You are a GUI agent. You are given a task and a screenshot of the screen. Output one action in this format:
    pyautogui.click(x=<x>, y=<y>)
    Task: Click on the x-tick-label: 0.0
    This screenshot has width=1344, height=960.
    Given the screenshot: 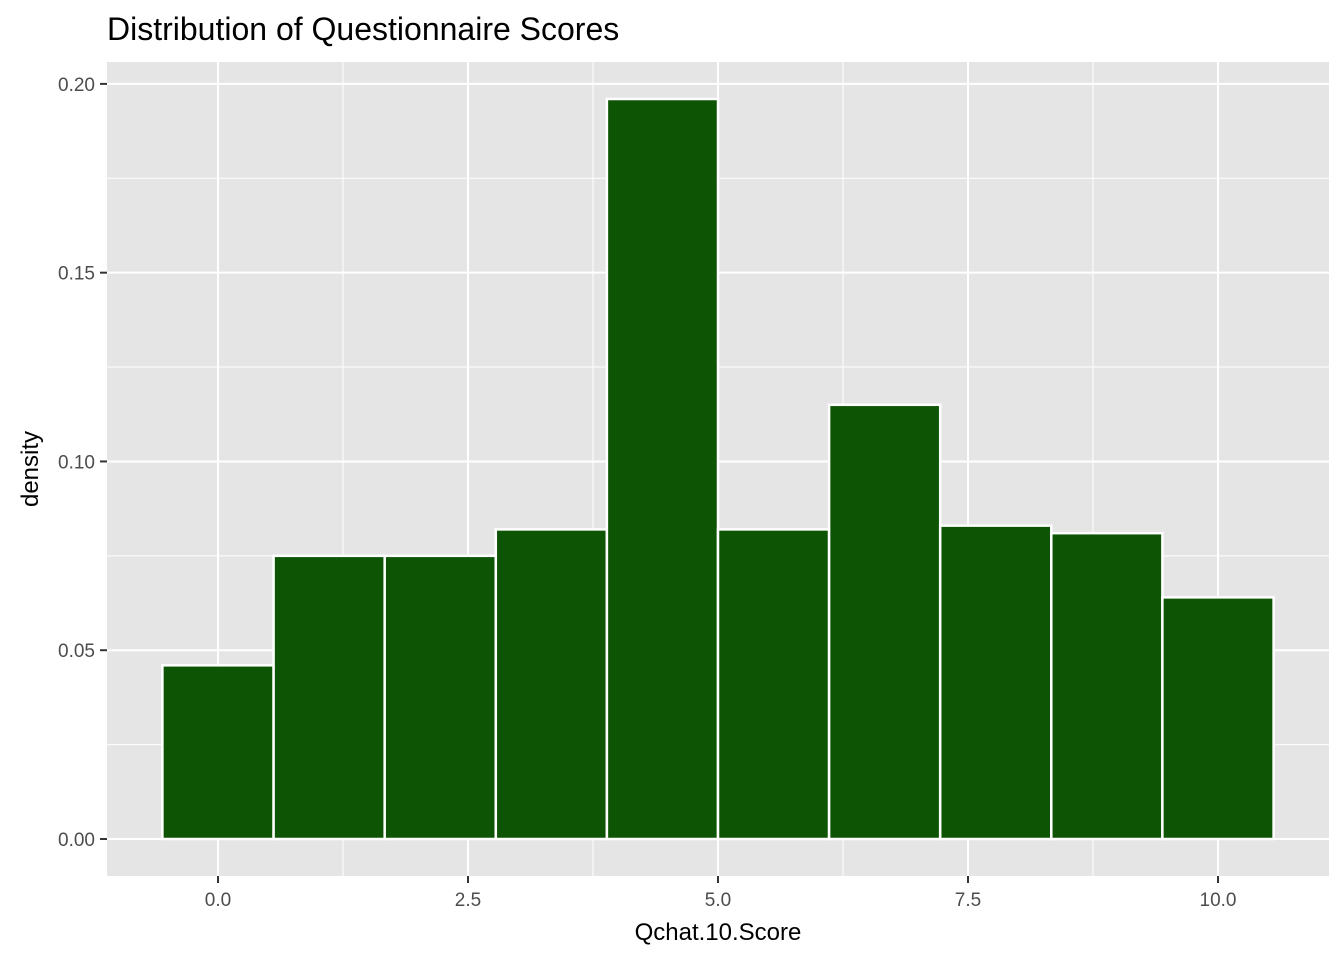 What is the action you would take?
    pyautogui.click(x=218, y=900)
    